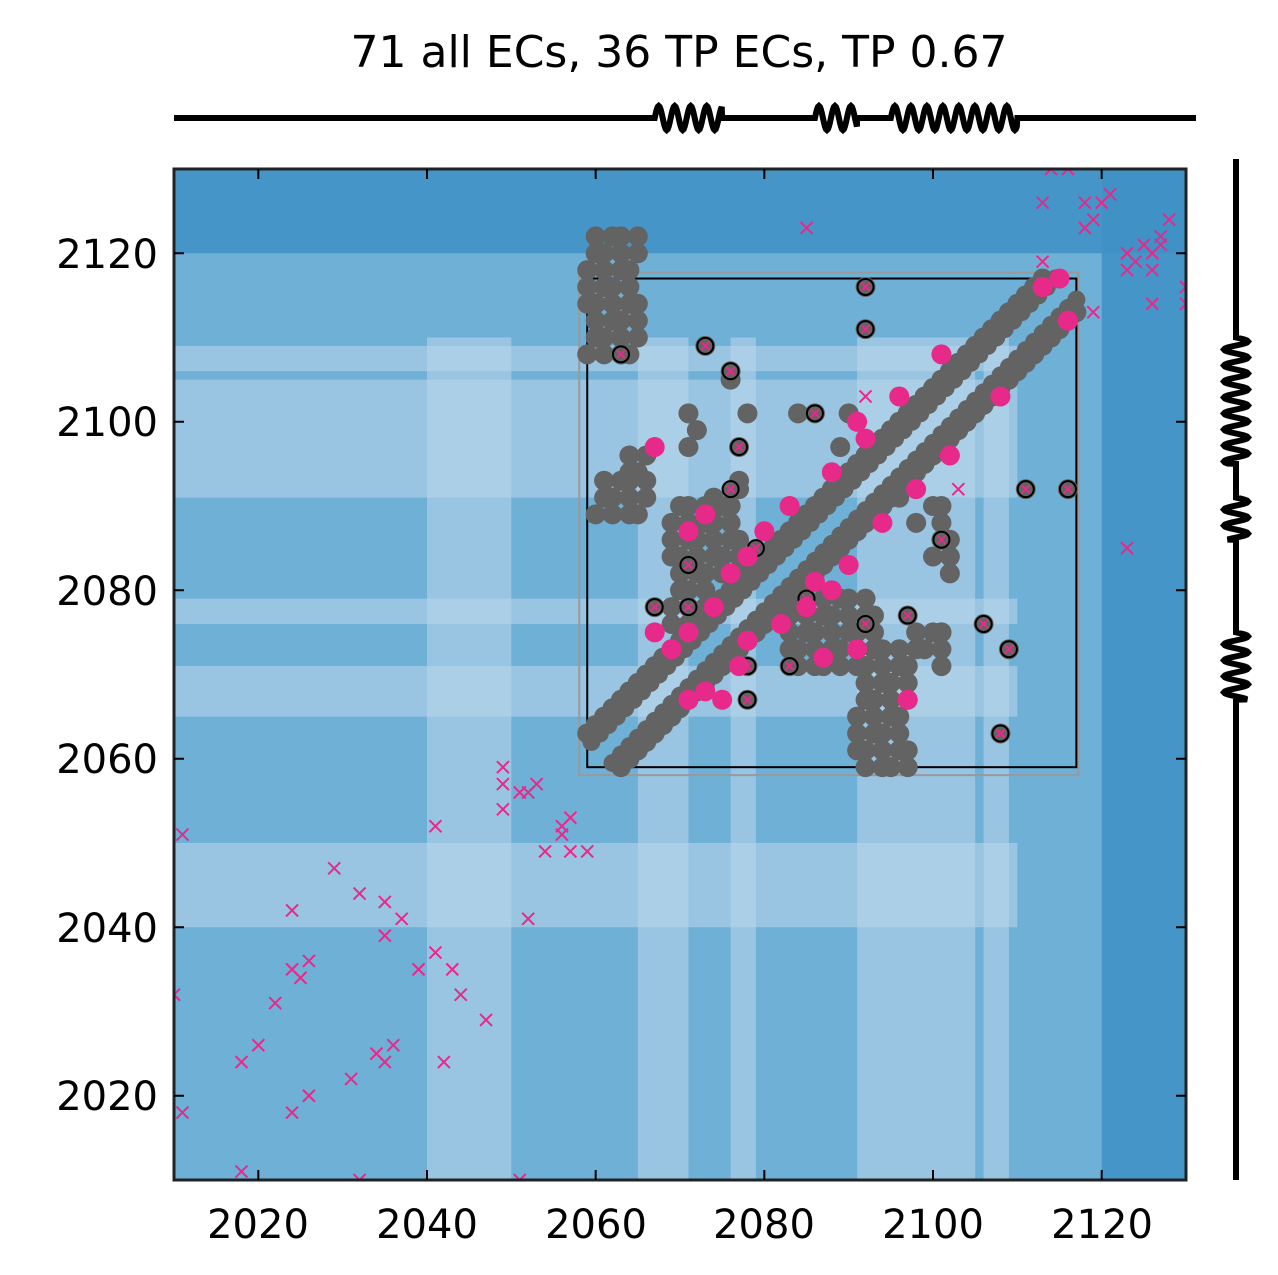 The width and height of the screenshot is (1278, 1275). What do you see at coordinates (427, 1225) in the screenshot?
I see `x-tick-label: 2040` at bounding box center [427, 1225].